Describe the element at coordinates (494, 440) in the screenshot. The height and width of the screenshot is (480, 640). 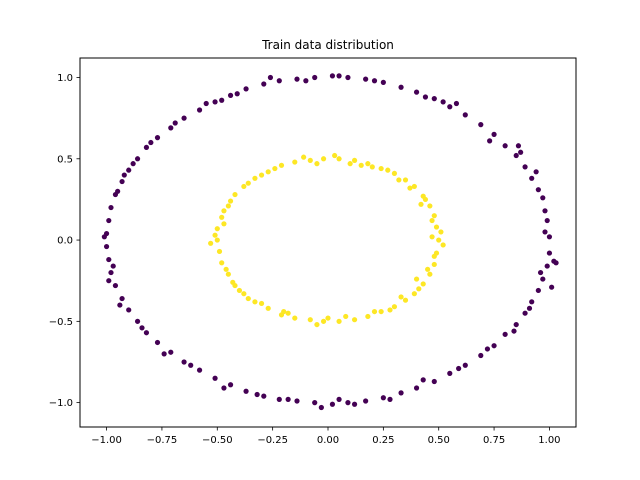
I see `x-tick-label: 0.75` at that location.